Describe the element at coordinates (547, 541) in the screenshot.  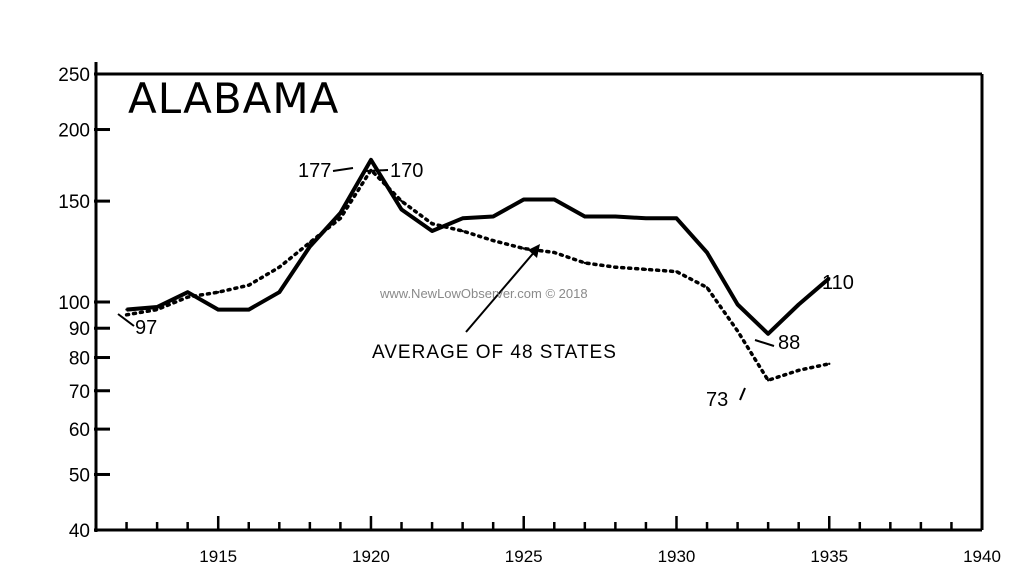
I see `x-axis-ticks: 1915 1920 1925 1930 1935 1940` at that location.